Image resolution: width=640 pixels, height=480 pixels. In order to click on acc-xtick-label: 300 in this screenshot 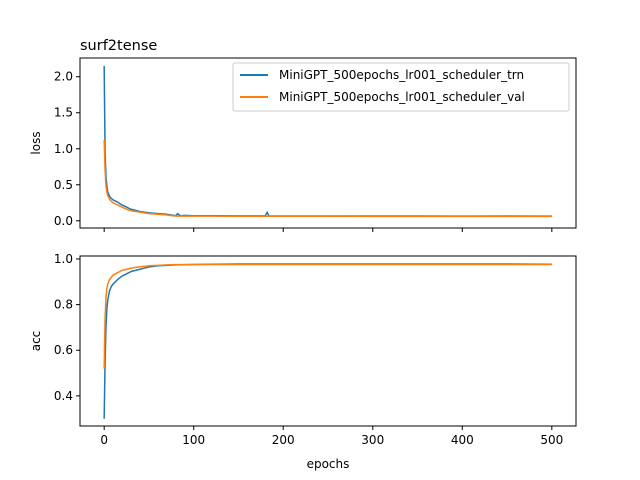, I will do `click(372, 440)`.